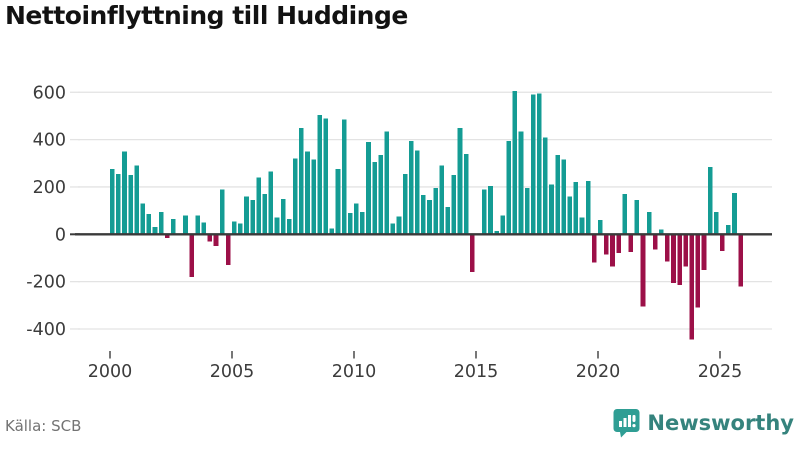 The height and width of the screenshot is (450, 800). What do you see at coordinates (435, 211) in the screenshot?
I see `bar-2013-Q2` at bounding box center [435, 211].